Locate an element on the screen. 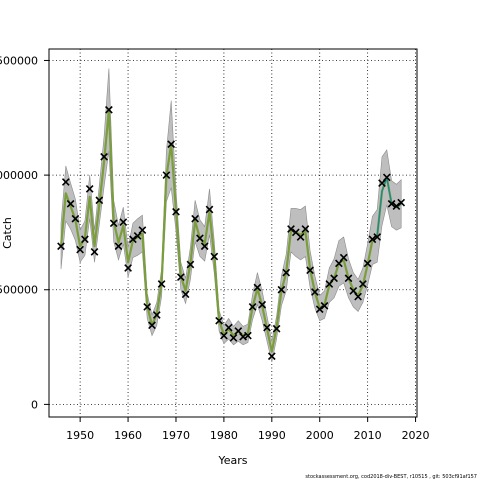 The width and height of the screenshot is (480, 480). x-tick-label: 2010 is located at coordinates (368, 435).